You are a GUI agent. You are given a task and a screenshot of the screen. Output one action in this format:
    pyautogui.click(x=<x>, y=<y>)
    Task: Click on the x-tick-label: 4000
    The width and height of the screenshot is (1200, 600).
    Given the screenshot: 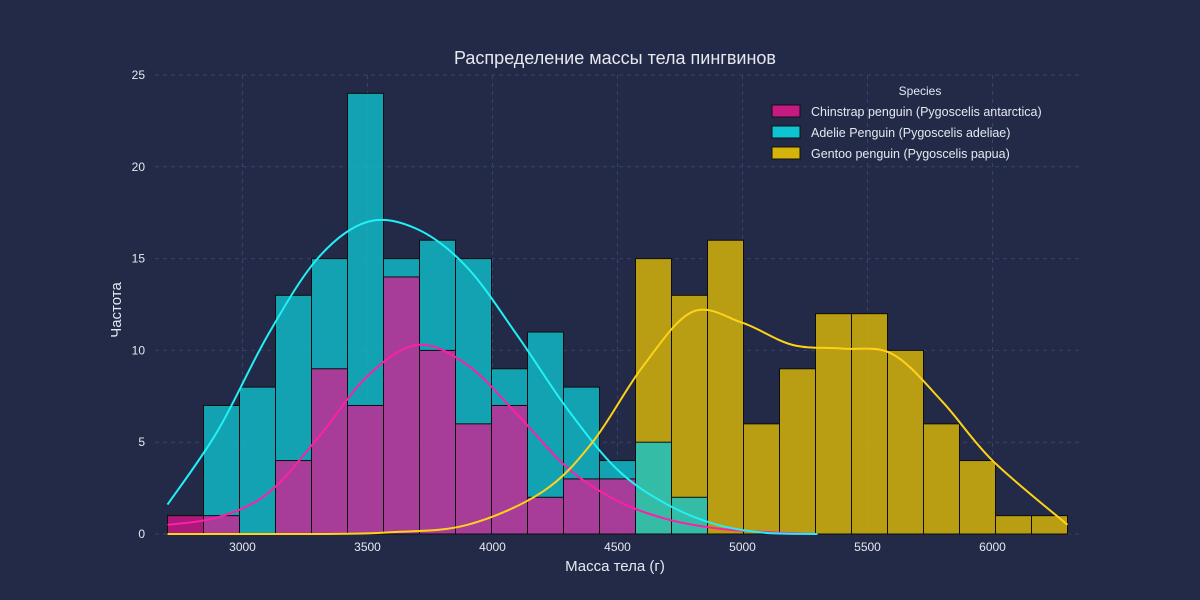 What is the action you would take?
    pyautogui.click(x=492, y=547)
    